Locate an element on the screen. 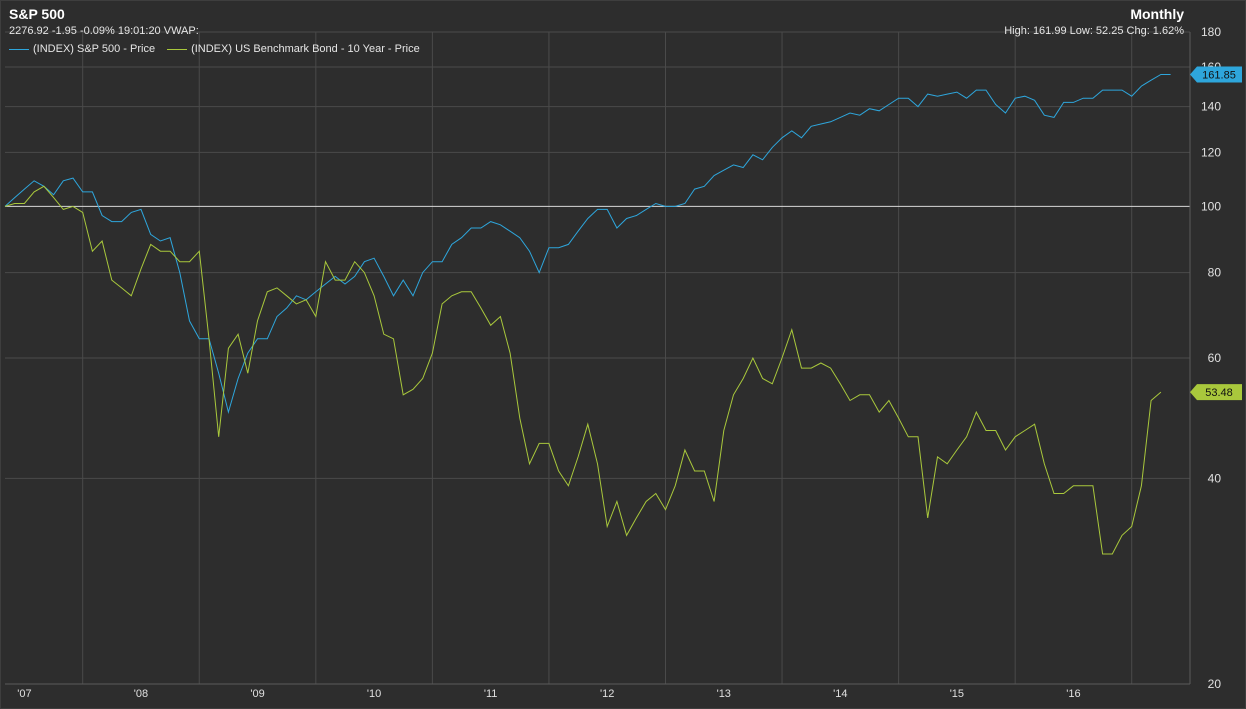  legend-item-sp500: (INDEX) S&P 500 - Price is located at coordinates (82, 49).